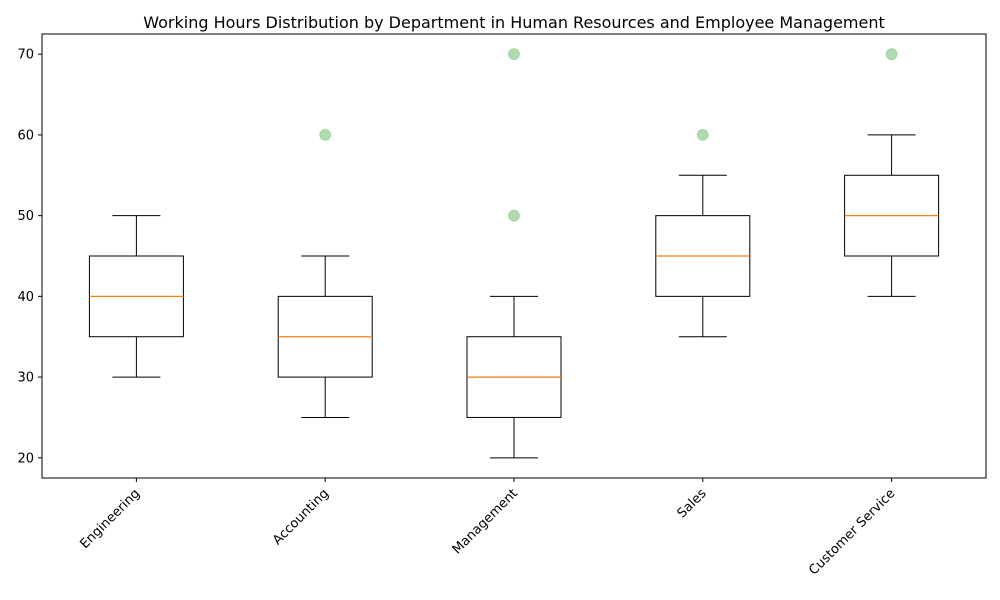 The height and width of the screenshot is (600, 1000). I want to click on y-tick-label: 50, so click(25, 216).